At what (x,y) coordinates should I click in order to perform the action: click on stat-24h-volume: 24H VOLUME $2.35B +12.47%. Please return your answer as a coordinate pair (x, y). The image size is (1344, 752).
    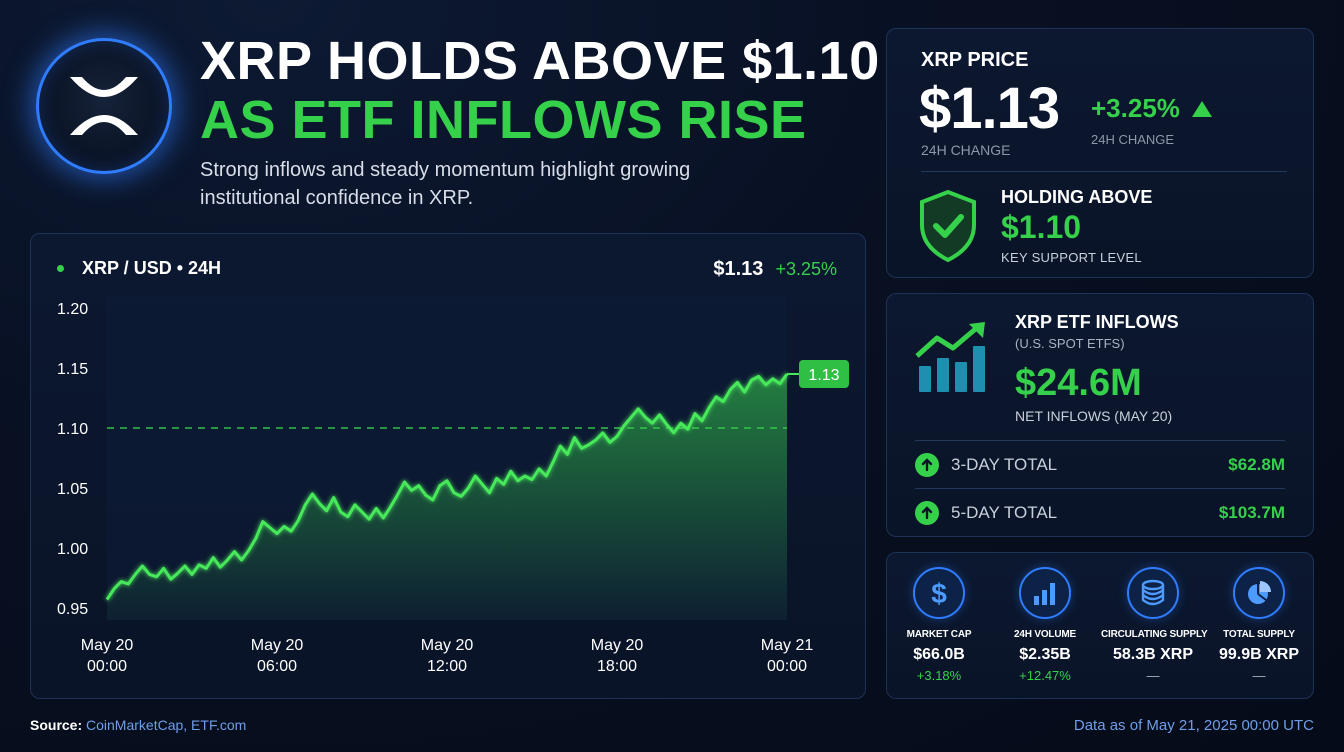
    Looking at the image, I should click on (1045, 625).